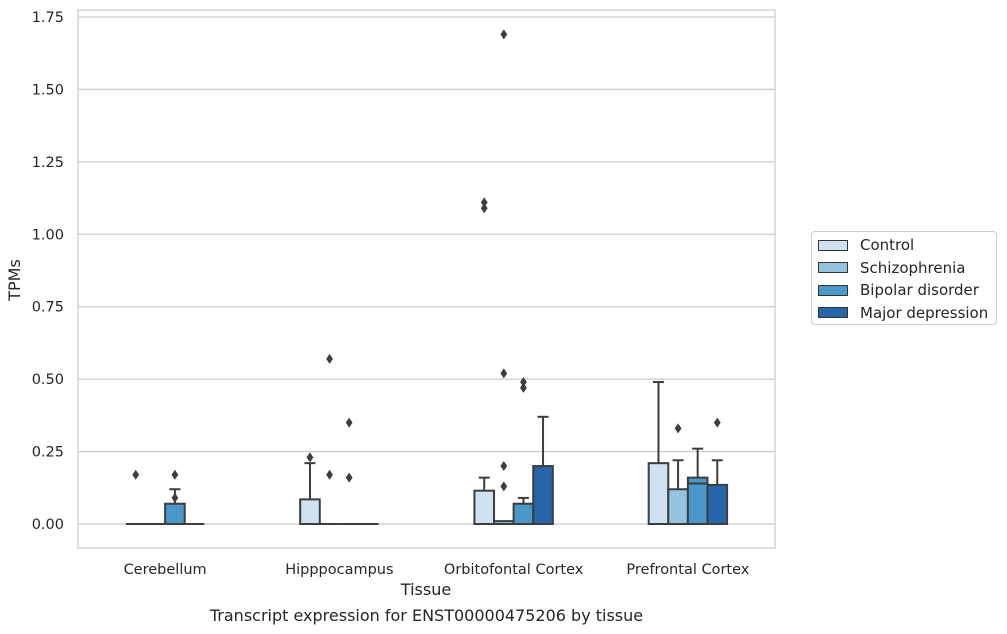  I want to click on y-tick-label: 1.75, so click(48, 18).